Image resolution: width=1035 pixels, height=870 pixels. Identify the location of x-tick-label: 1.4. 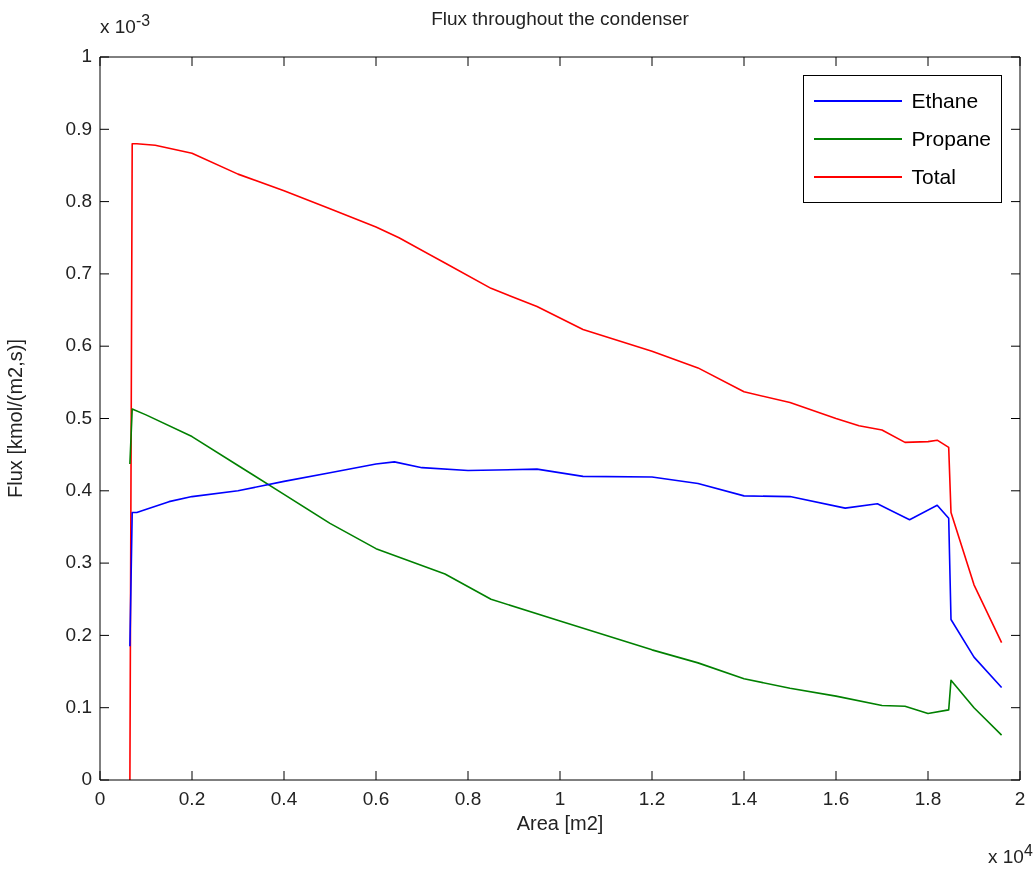
(744, 798).